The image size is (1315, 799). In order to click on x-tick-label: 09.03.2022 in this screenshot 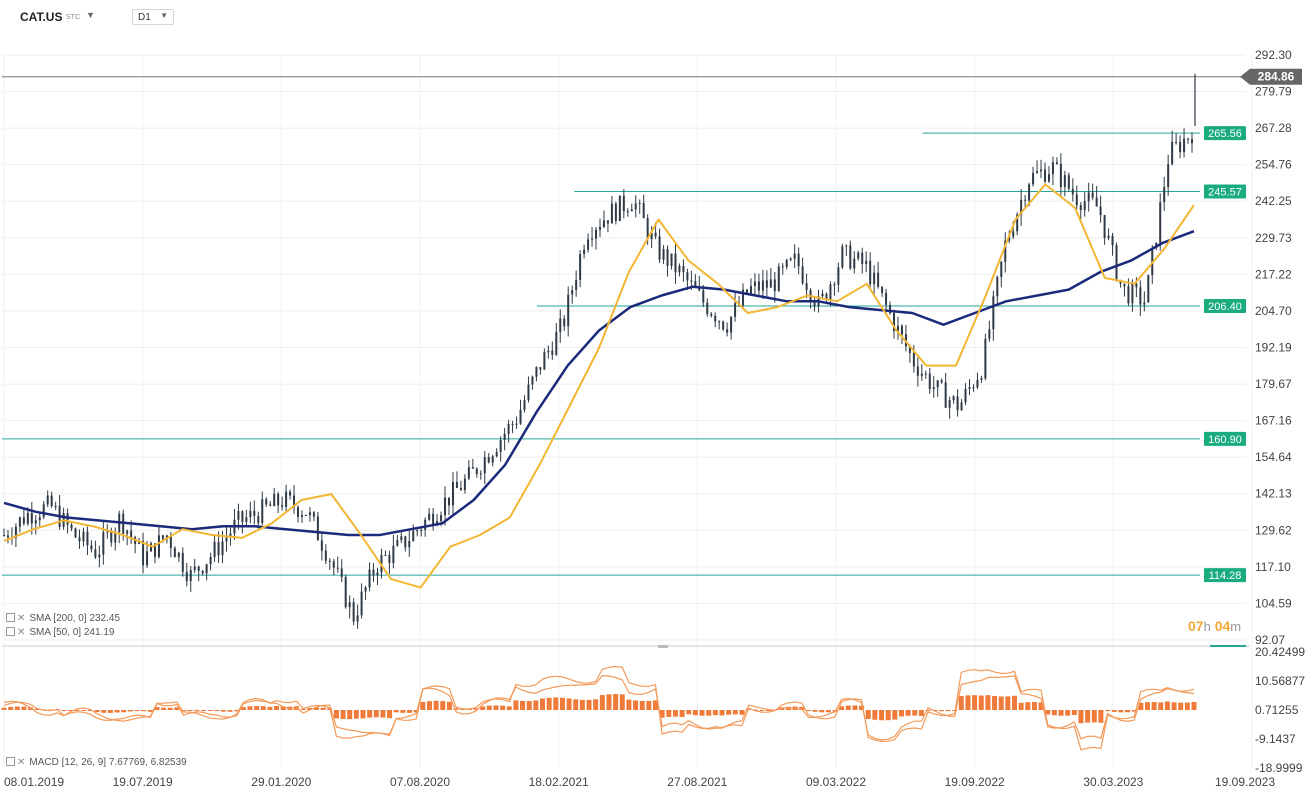, I will do `click(836, 782)`.